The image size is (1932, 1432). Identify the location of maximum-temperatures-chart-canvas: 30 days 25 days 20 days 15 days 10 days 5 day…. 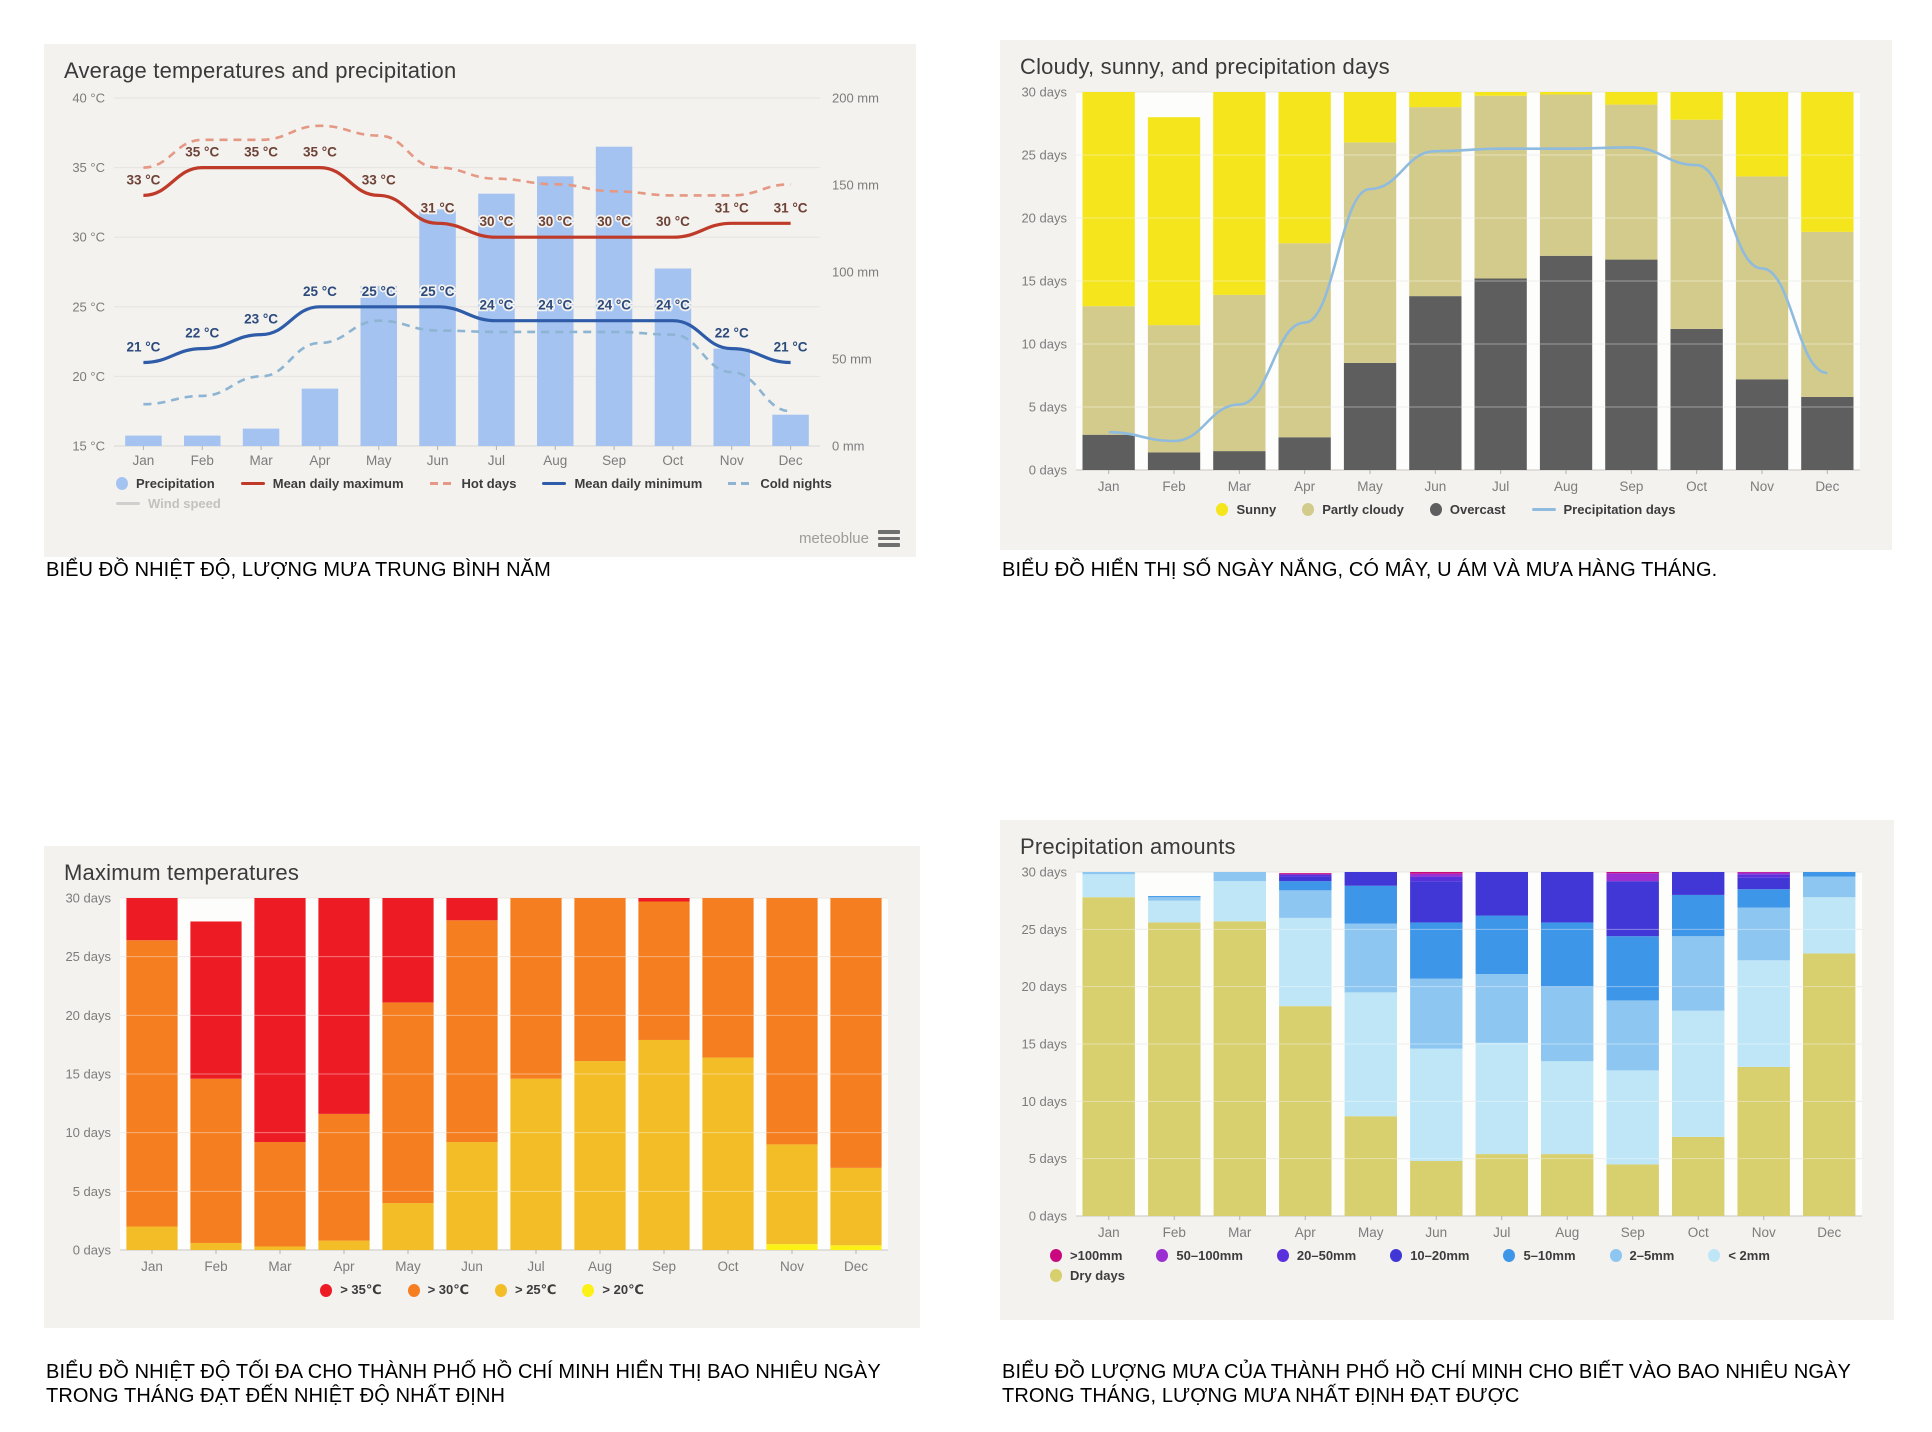
(476, 1082).